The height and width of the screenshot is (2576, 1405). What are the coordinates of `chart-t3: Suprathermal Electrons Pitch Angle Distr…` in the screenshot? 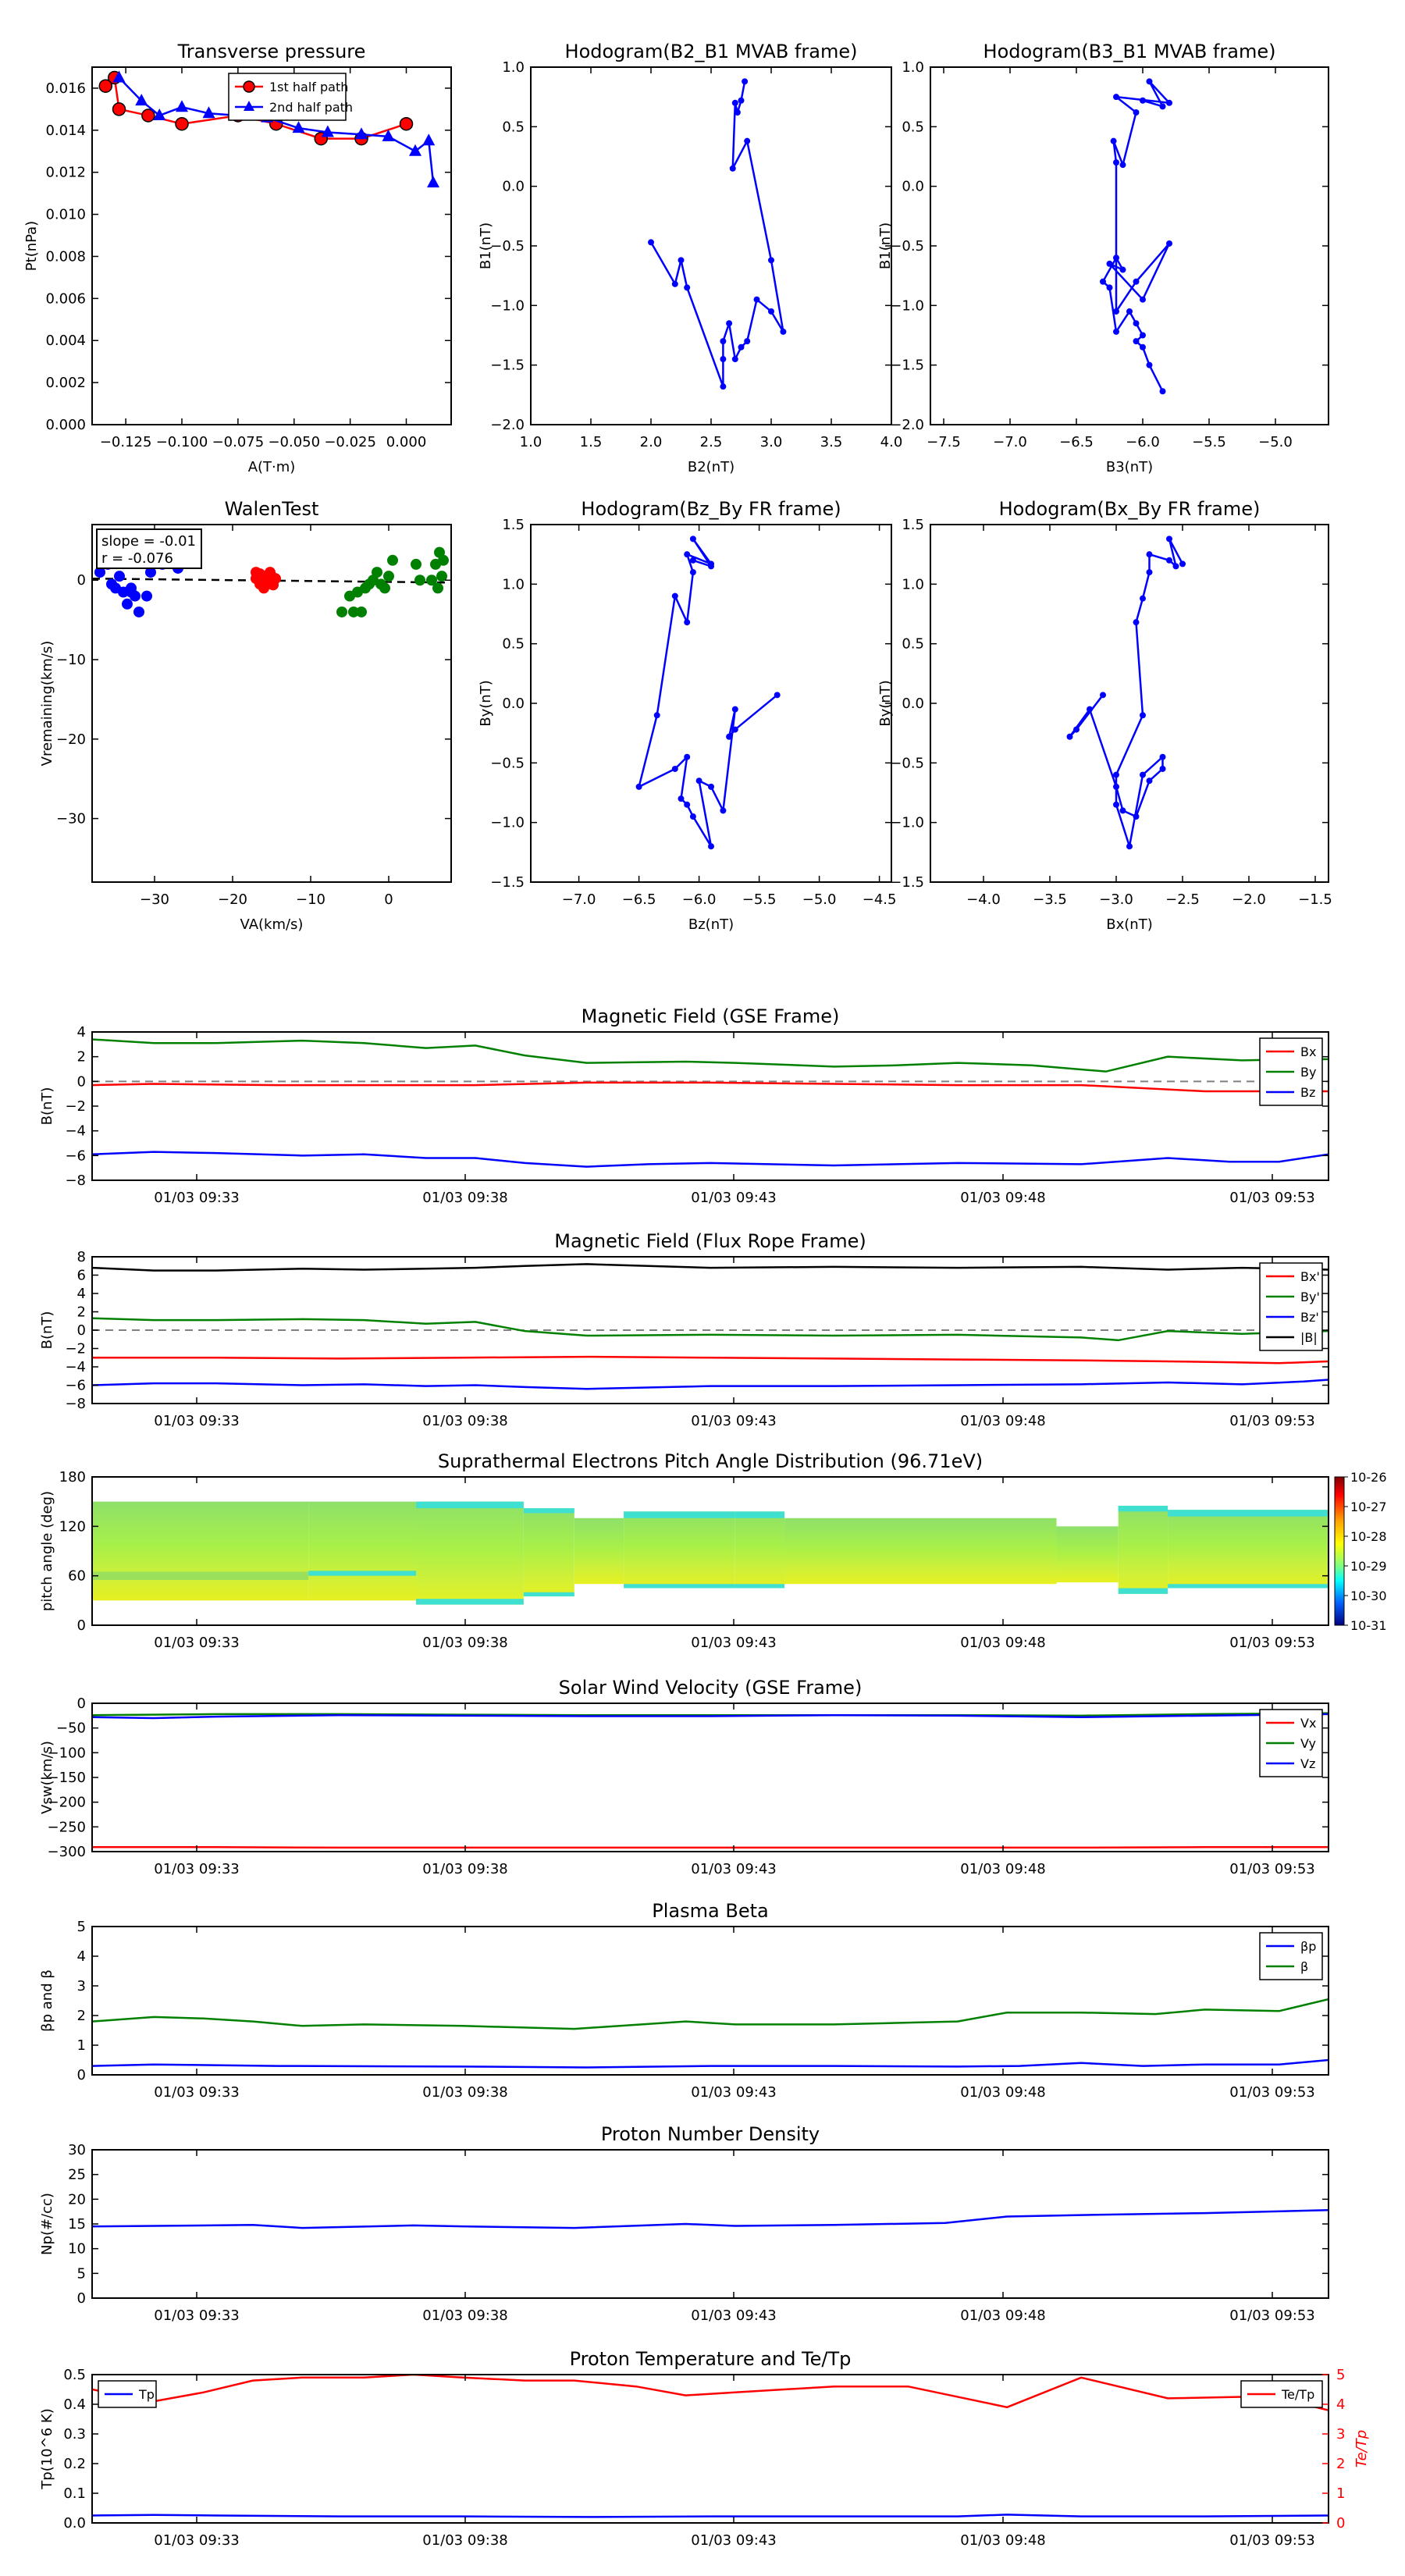 It's located at (713, 1550).